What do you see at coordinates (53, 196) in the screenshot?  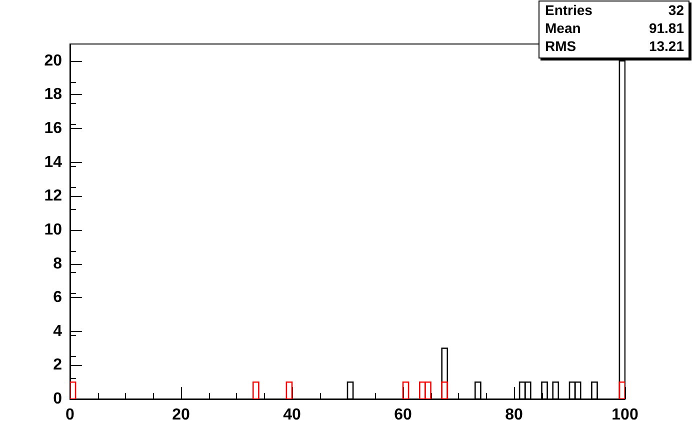 I see `y-tick-label: 12` at bounding box center [53, 196].